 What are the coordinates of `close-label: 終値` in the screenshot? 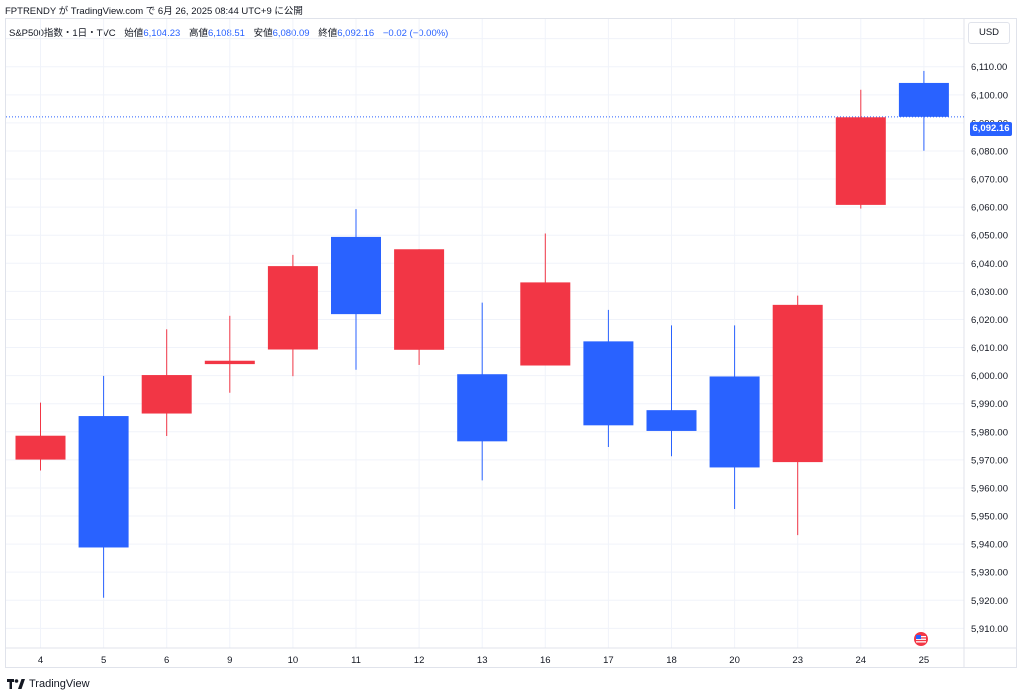 It's located at (328, 33).